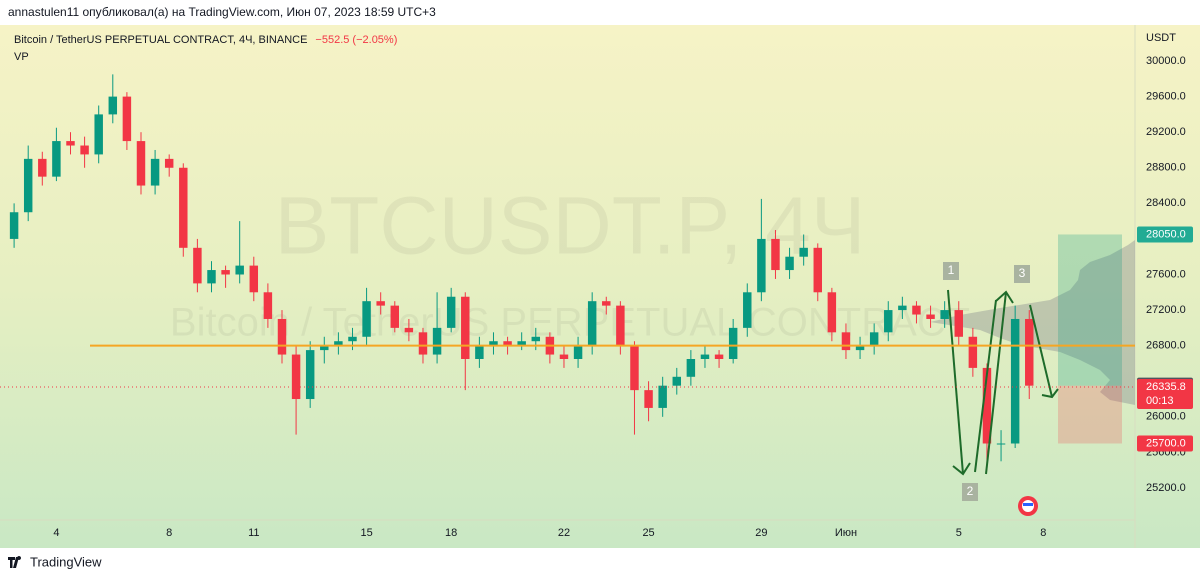 The width and height of the screenshot is (1200, 574). I want to click on footer-brand: TradingView, so click(66, 561).